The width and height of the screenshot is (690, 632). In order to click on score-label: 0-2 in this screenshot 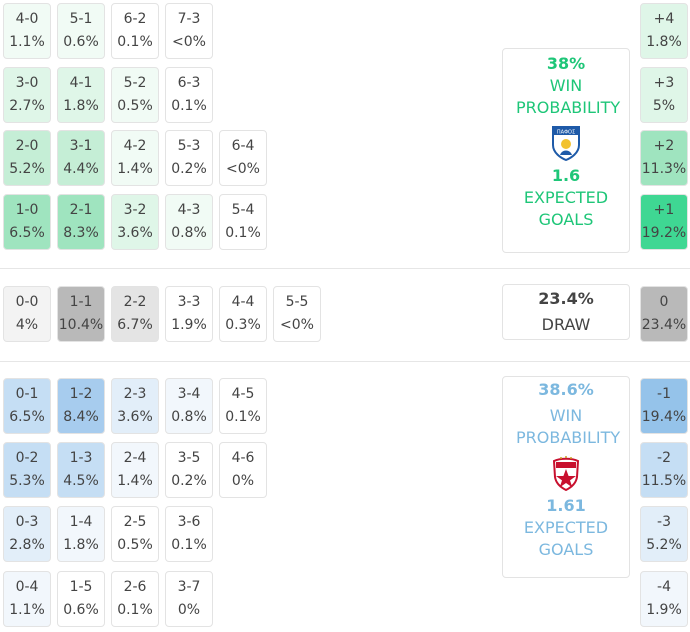, I will do `click(27, 458)`.